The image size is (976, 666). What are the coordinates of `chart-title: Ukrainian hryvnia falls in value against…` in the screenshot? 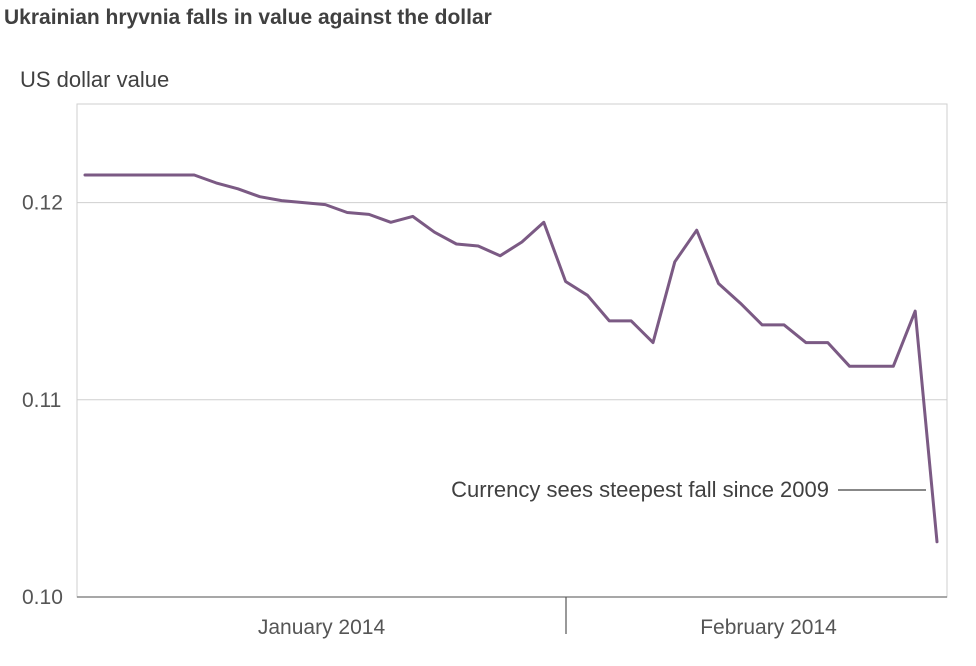 It's located at (248, 17).